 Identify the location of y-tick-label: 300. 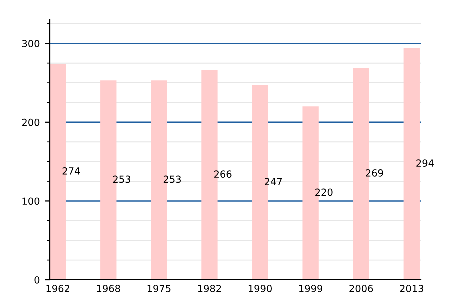
(31, 44).